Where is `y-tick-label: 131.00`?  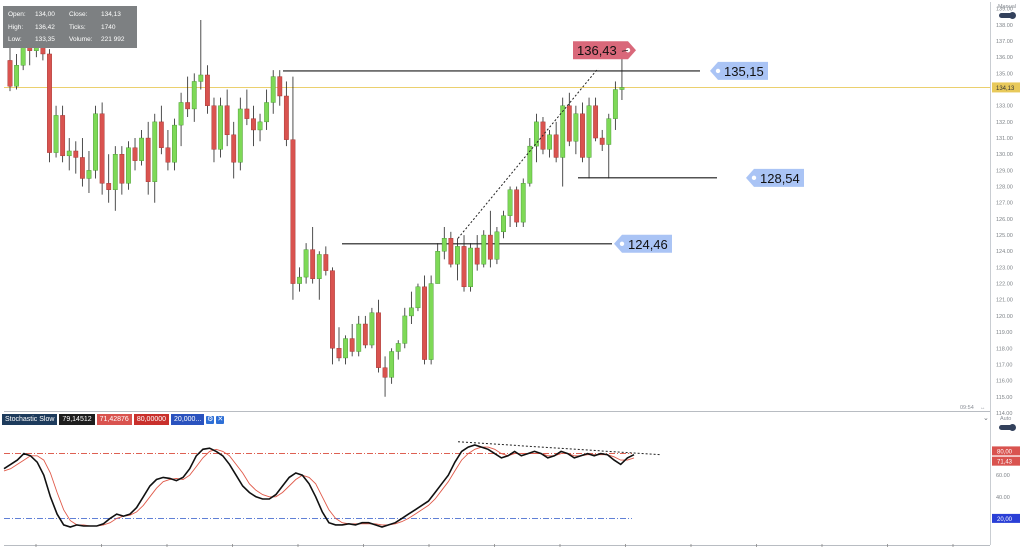 y-tick-label: 131.00 is located at coordinates (1004, 139).